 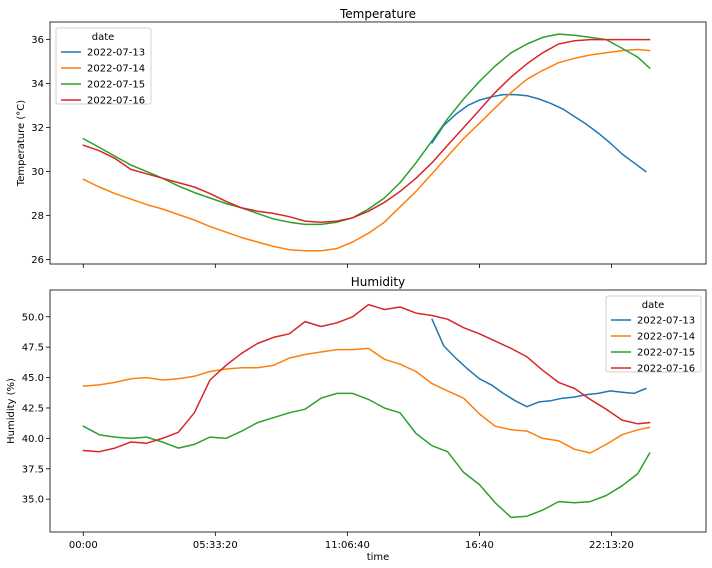 I want to click on humidity-y-ticks: 35.0 37.5 40.0 42.5 45.0 47.5 50.0, so click(x=36, y=409).